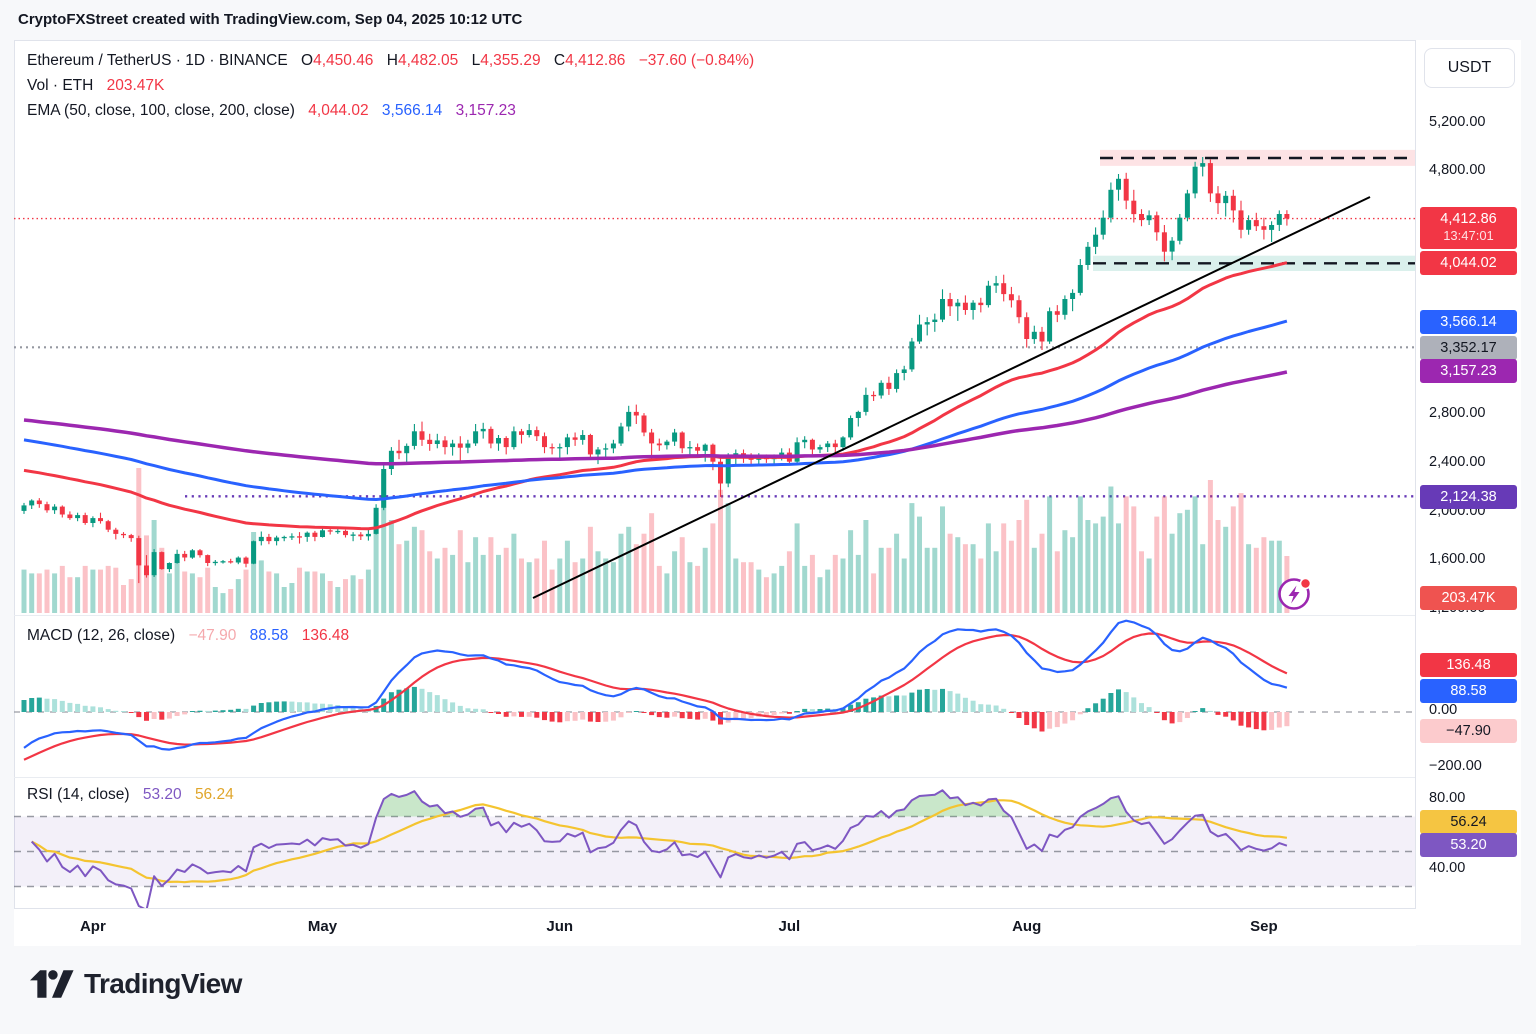 This screenshot has width=1536, height=1034. Describe the element at coordinates (214, 794) in the screenshot. I see `rsi-ma-value: 56.24` at that location.